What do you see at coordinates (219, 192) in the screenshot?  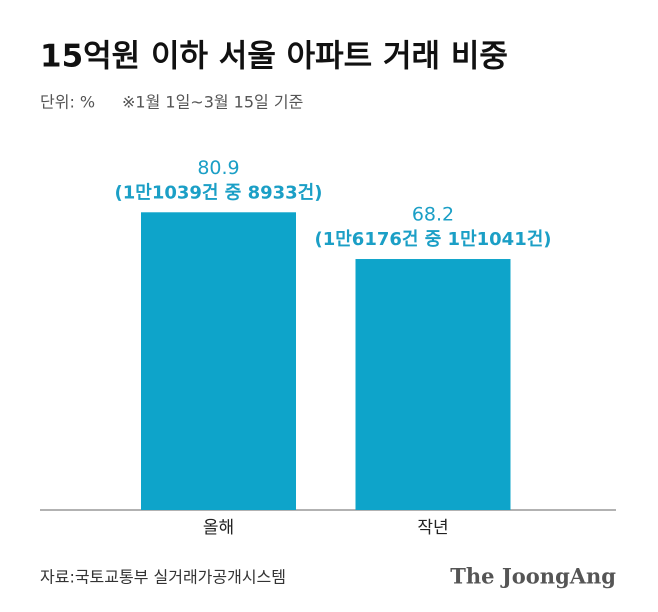 I see `annotation: (1만1039건 중 8933건)` at bounding box center [219, 192].